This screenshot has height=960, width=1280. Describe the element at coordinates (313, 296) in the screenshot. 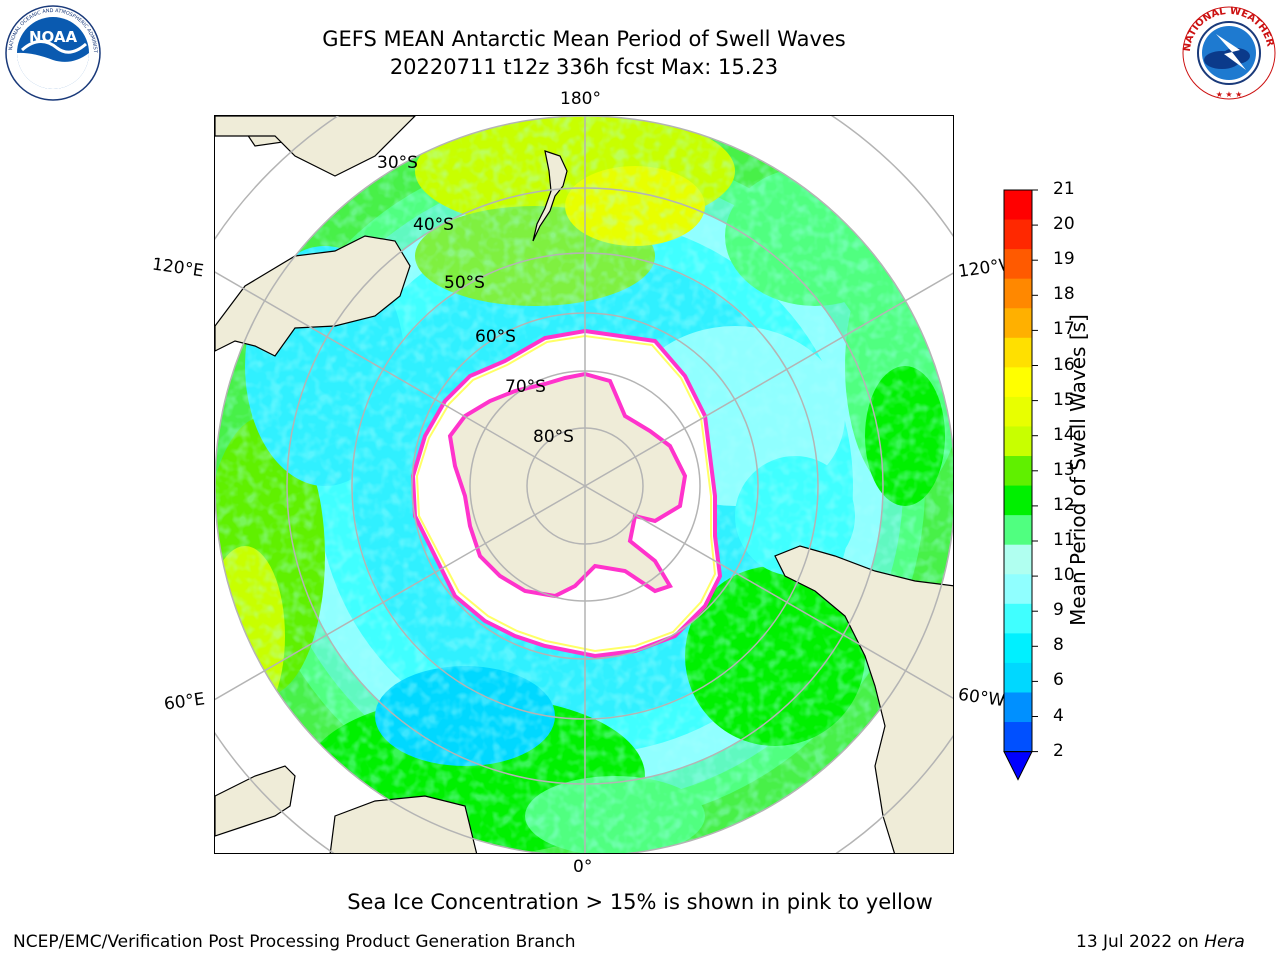

I see `land-australia` at that location.